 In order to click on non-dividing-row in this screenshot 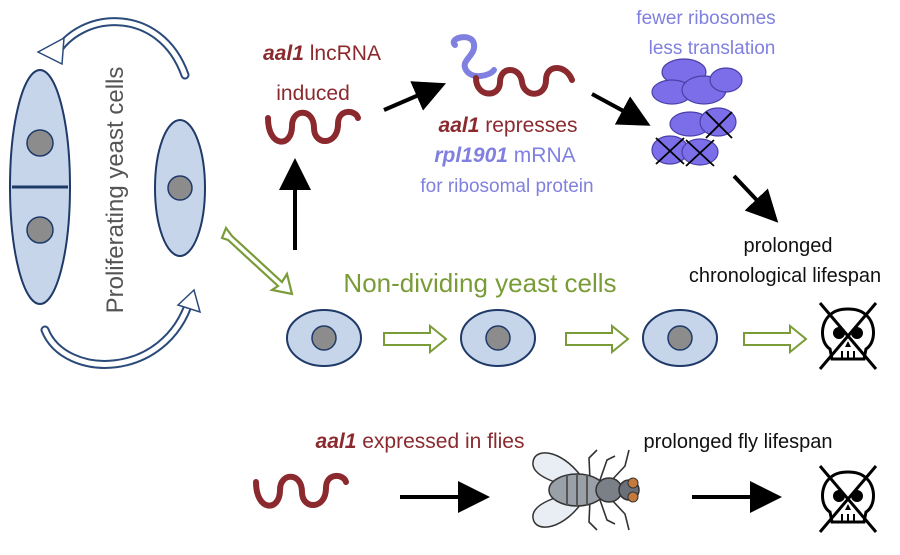, I will do `click(547, 338)`.